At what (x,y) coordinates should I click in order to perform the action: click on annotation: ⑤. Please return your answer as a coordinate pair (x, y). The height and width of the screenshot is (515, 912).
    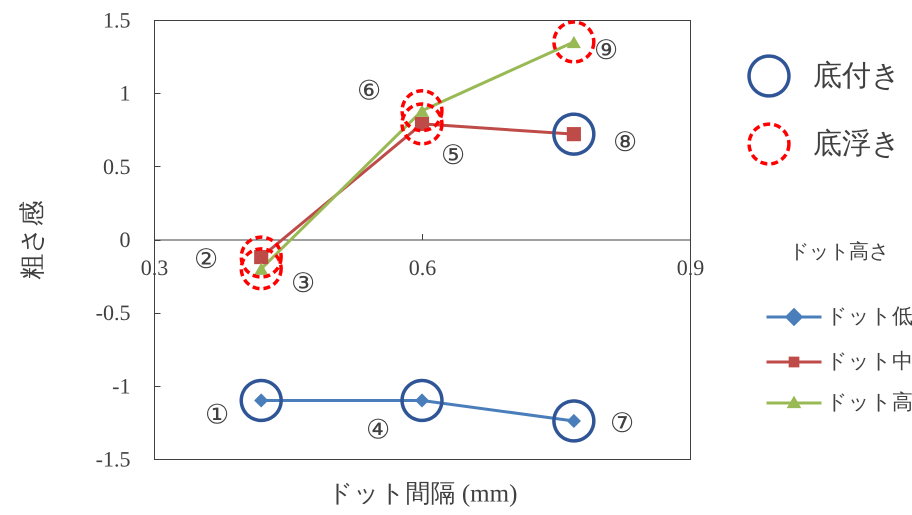
    Looking at the image, I should click on (453, 155).